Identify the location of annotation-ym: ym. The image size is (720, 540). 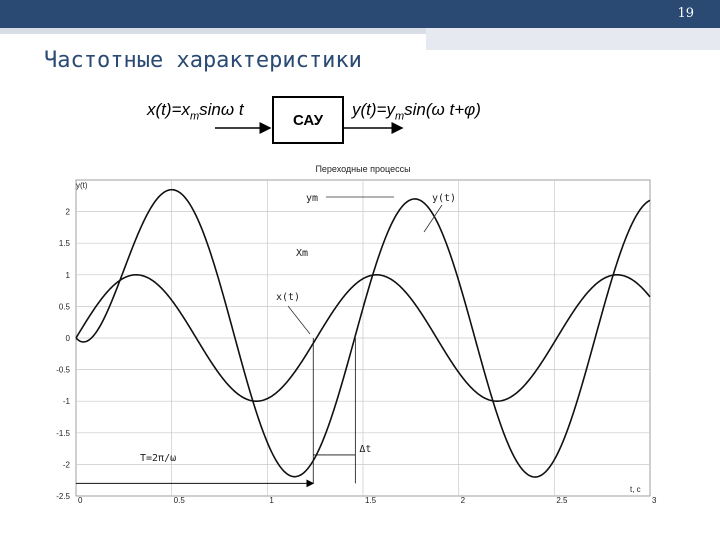
(312, 198).